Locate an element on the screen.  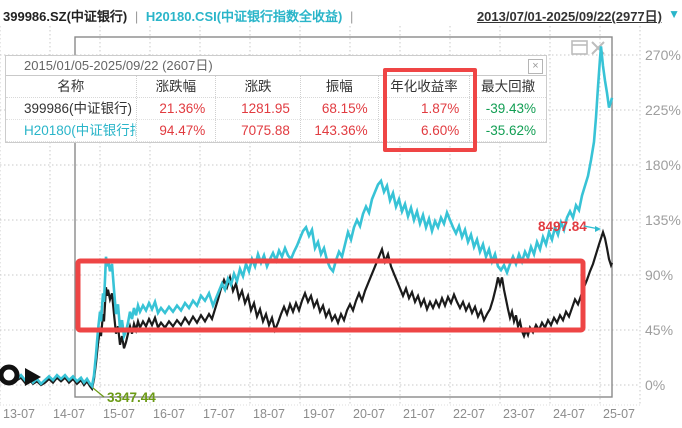
stats-value-cell: 68.15% is located at coordinates (338, 108).